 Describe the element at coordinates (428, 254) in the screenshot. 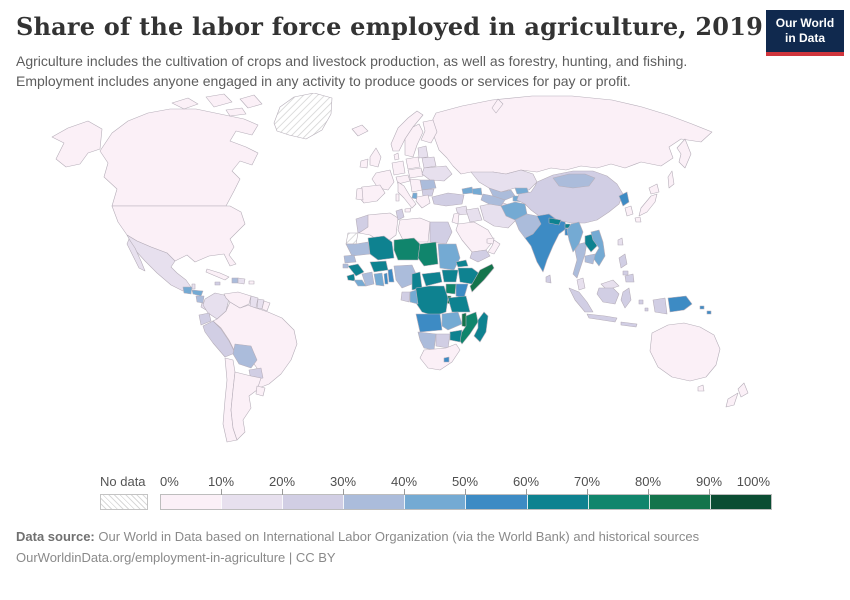

I see `country-chad` at that location.